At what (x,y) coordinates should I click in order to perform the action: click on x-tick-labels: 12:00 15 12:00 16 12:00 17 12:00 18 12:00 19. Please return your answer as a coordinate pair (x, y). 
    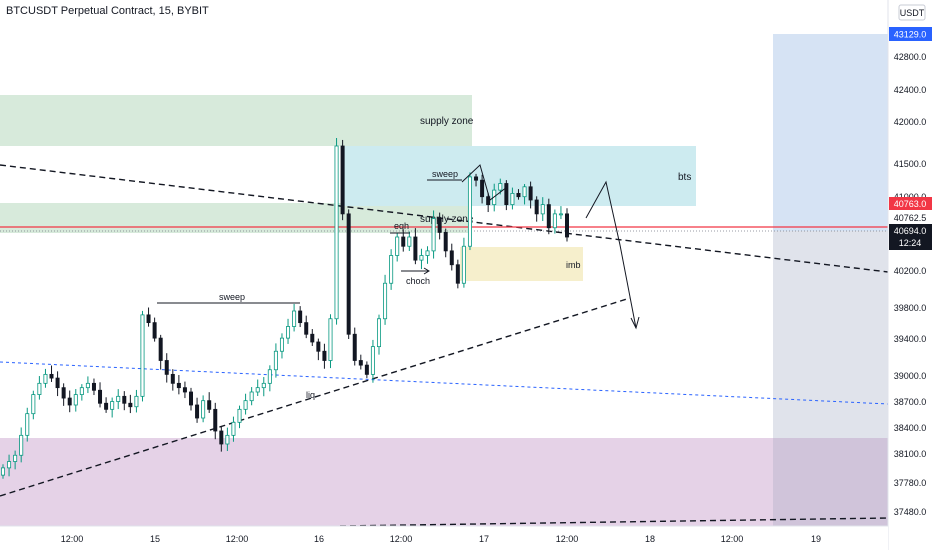
    Looking at the image, I should click on (441, 539).